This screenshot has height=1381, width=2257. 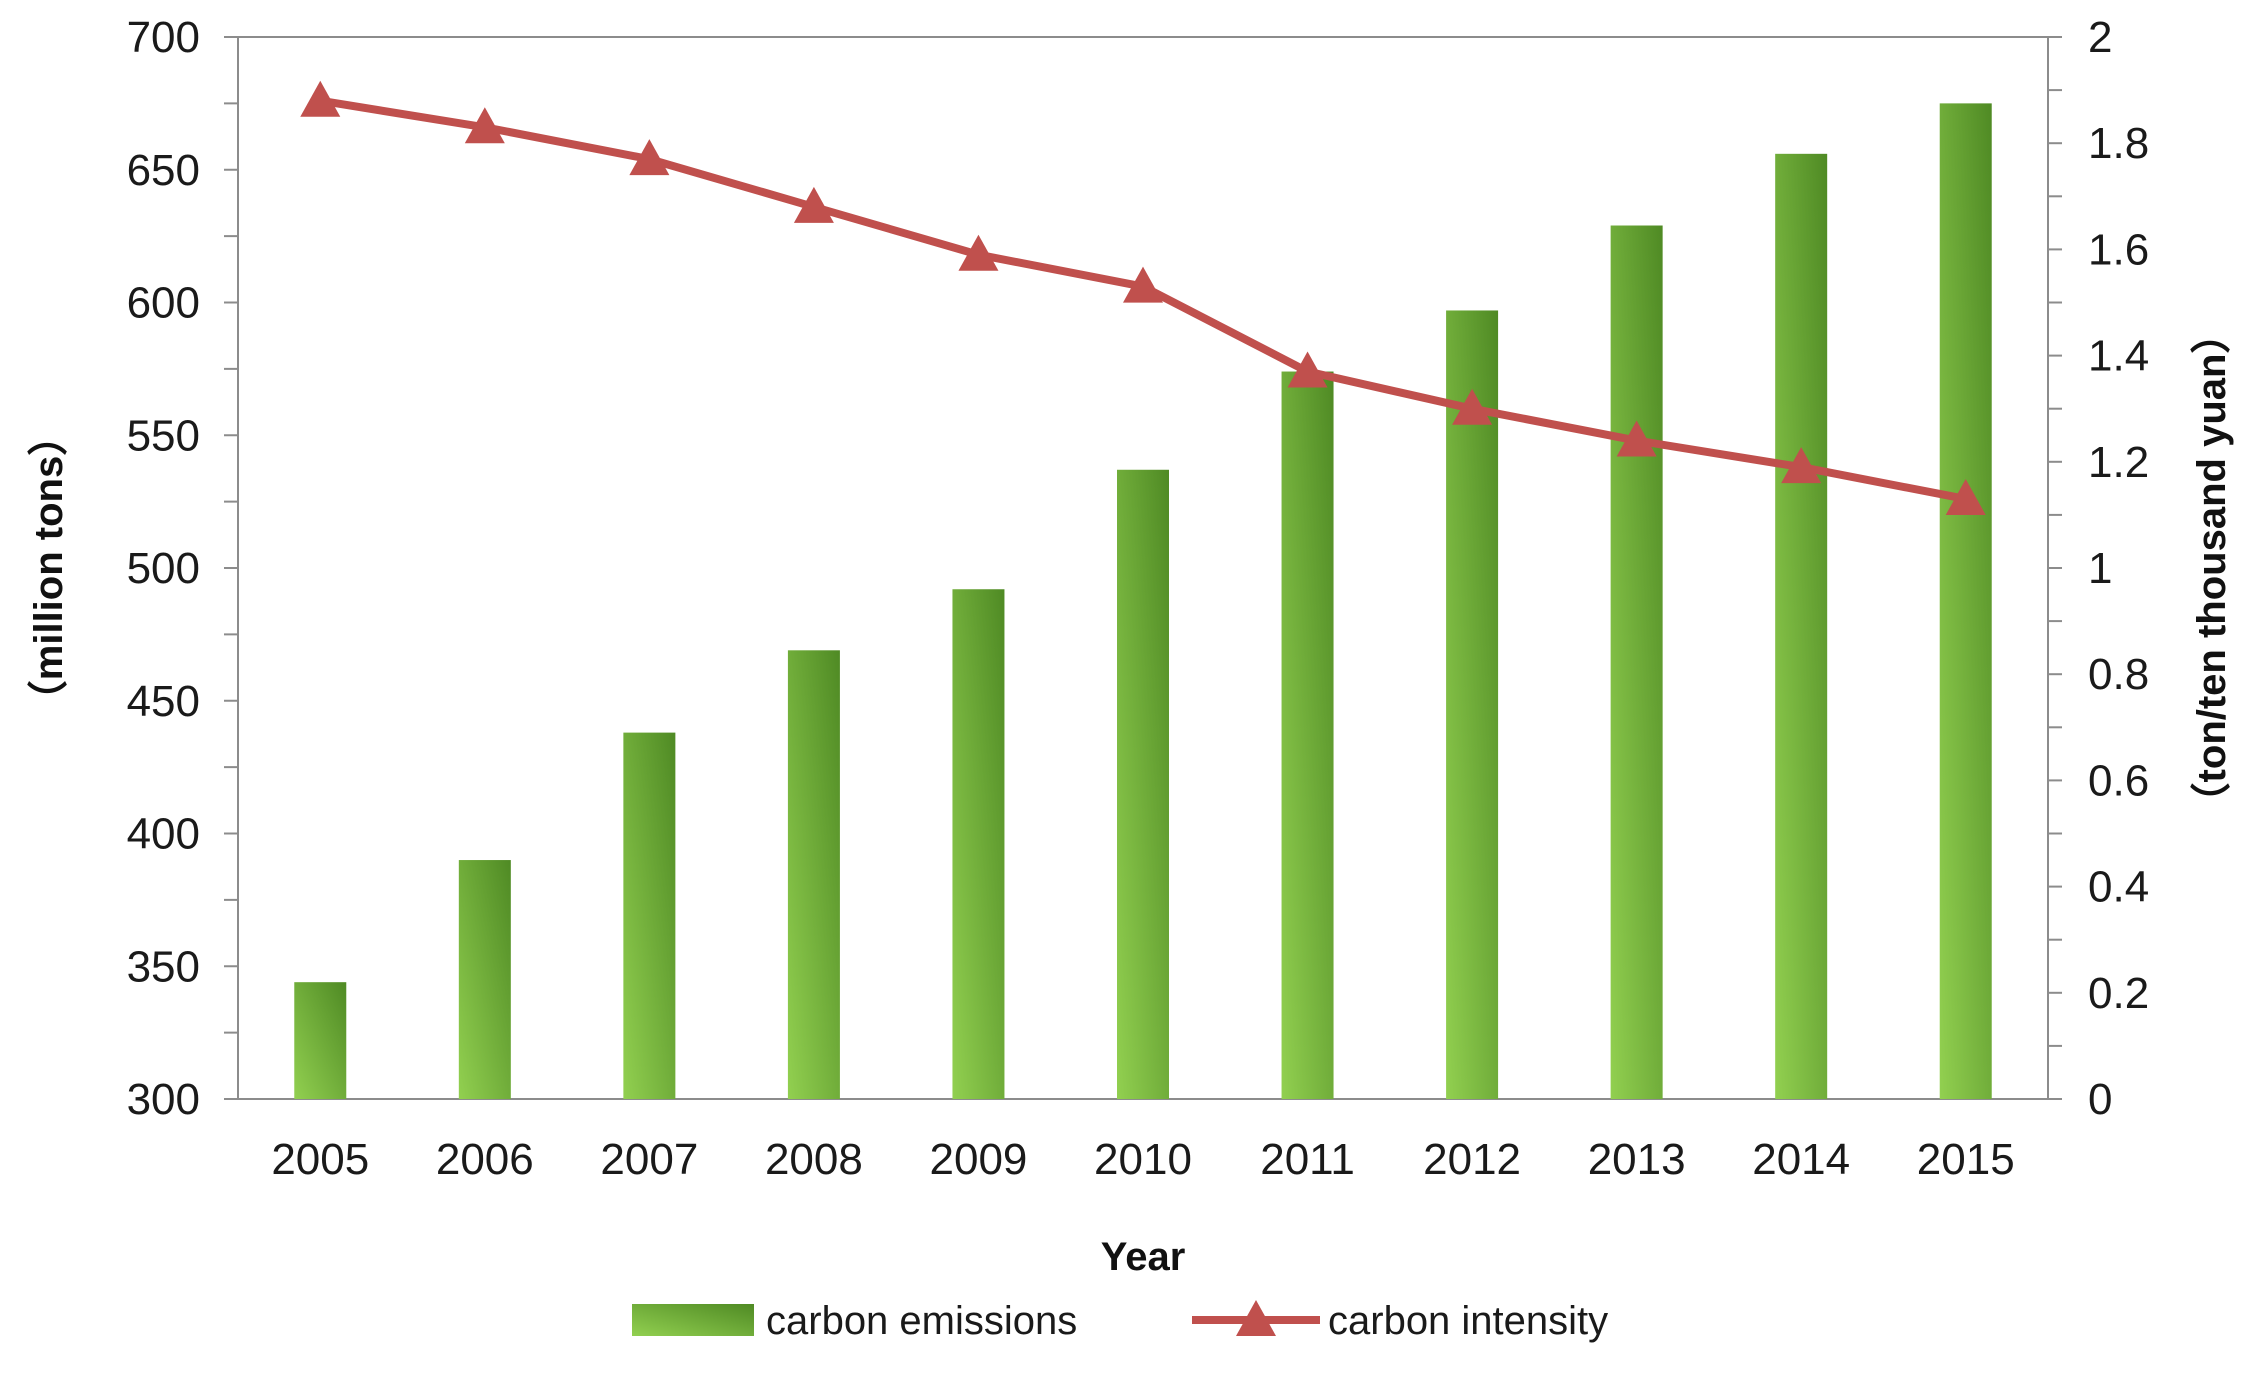 What do you see at coordinates (1966, 1159) in the screenshot?
I see `x-tick-label: 2015` at bounding box center [1966, 1159].